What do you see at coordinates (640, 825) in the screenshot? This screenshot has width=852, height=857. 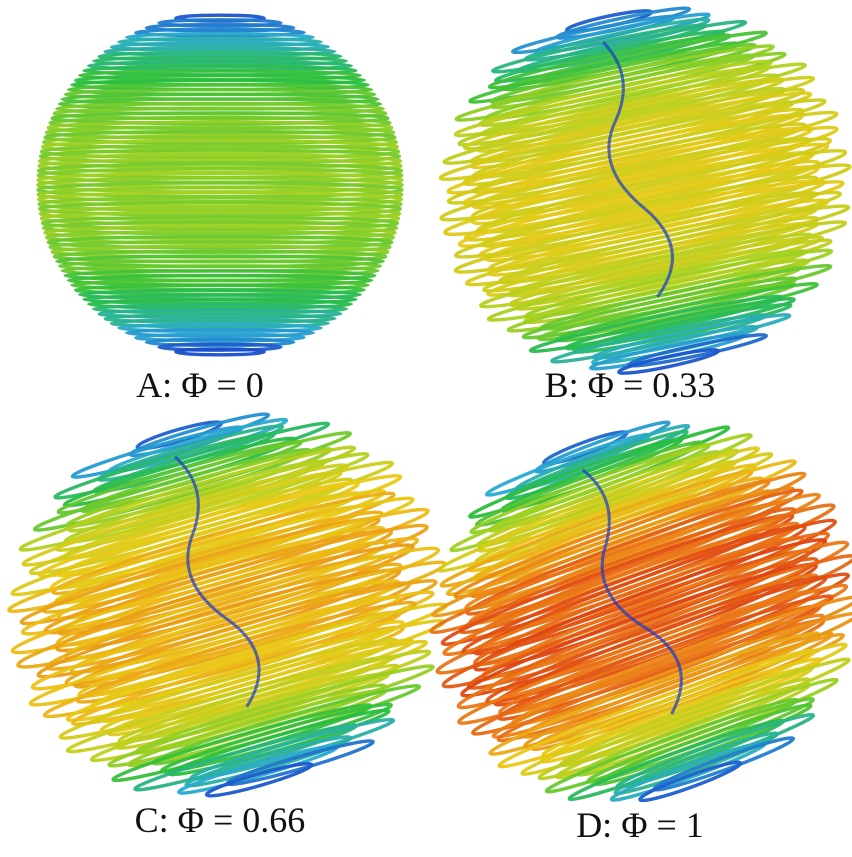 I see `caption: D: Φ = 1` at bounding box center [640, 825].